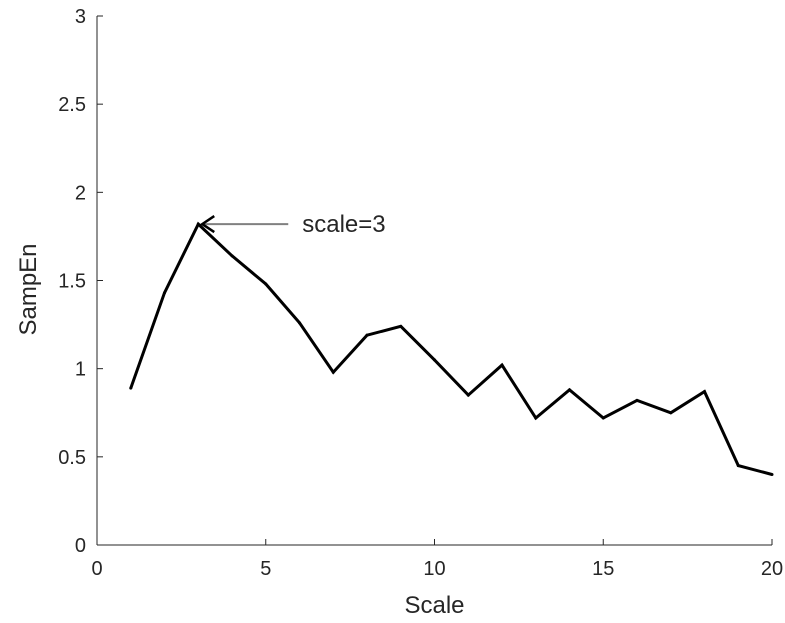  Describe the element at coordinates (28, 289) in the screenshot. I see `y-axis-label: SampEn` at that location.